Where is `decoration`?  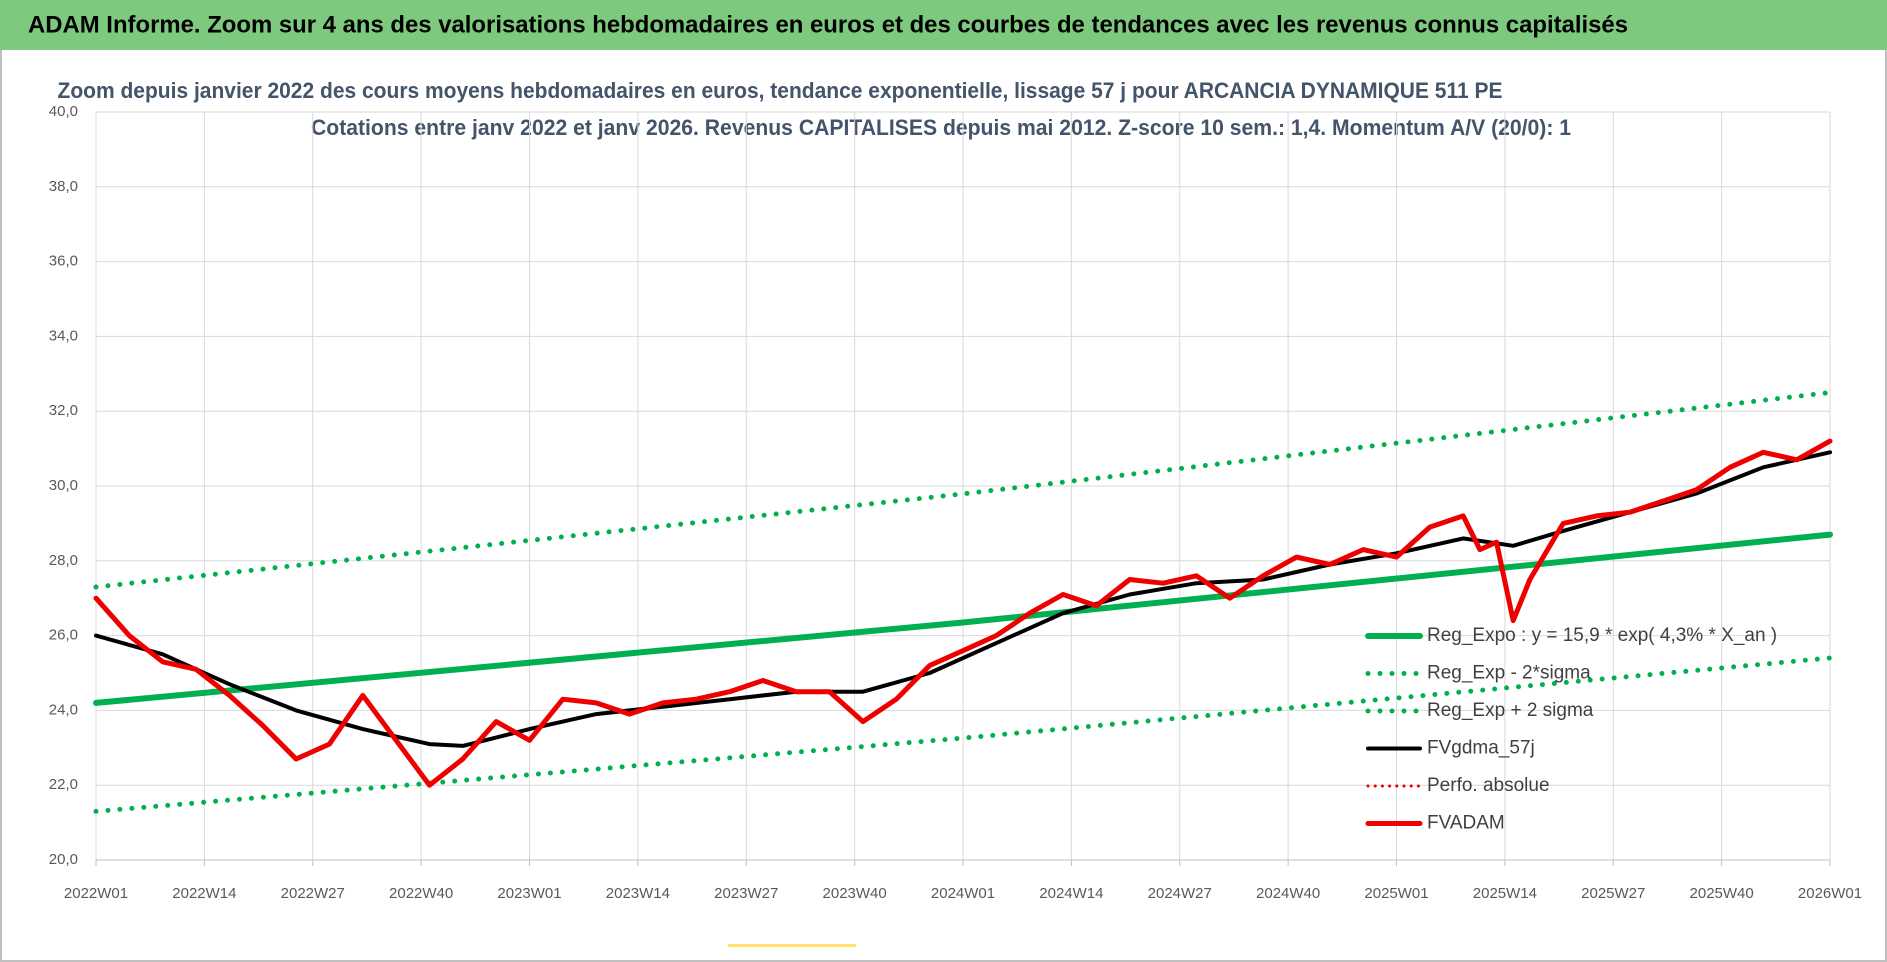
decoration is located at coordinates (792, 945).